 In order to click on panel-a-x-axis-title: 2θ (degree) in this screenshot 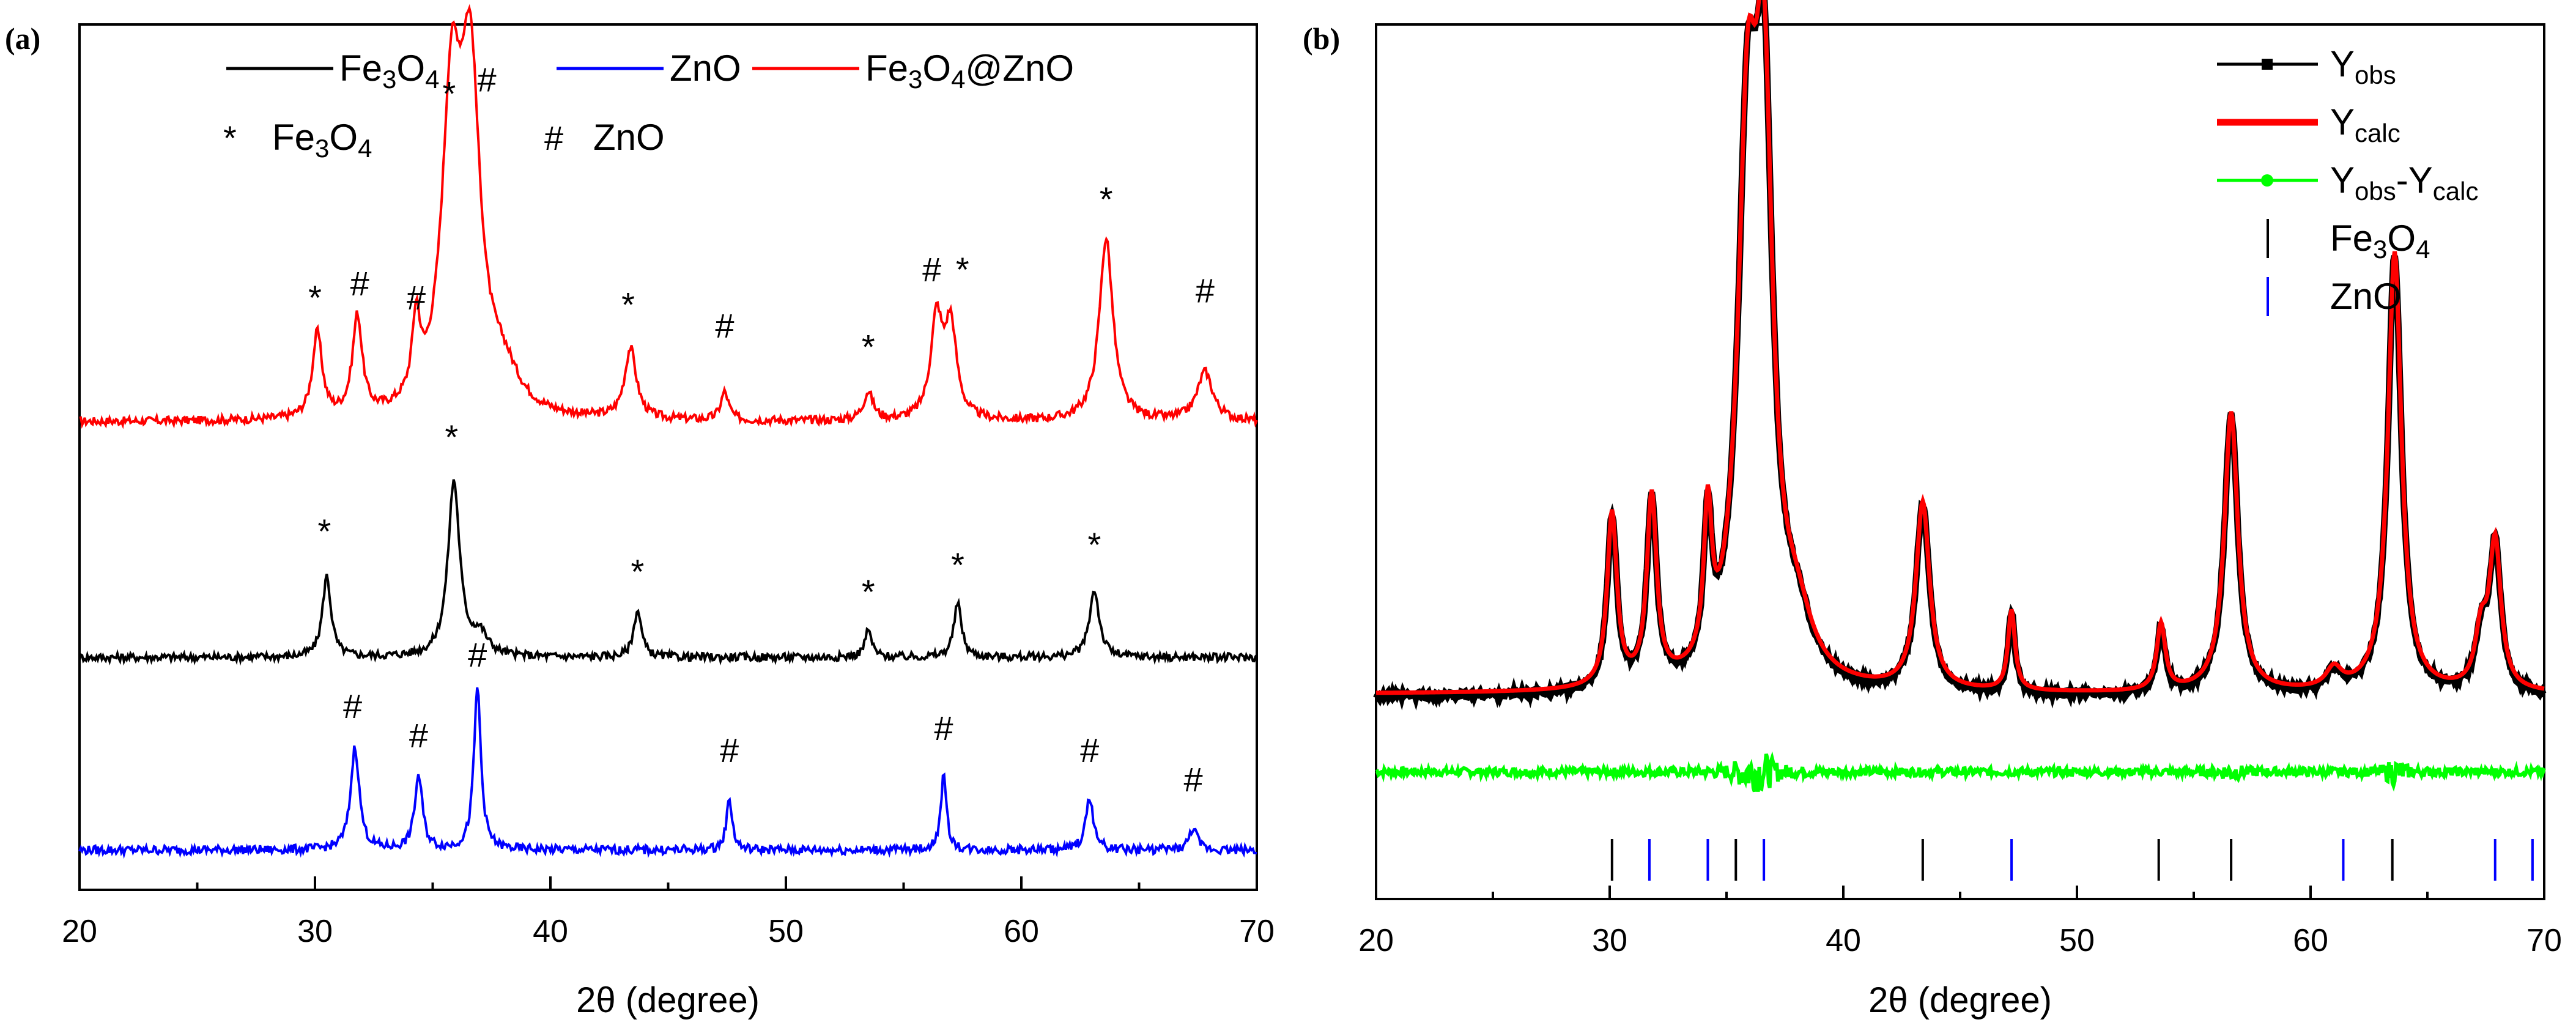, I will do `click(668, 1000)`.